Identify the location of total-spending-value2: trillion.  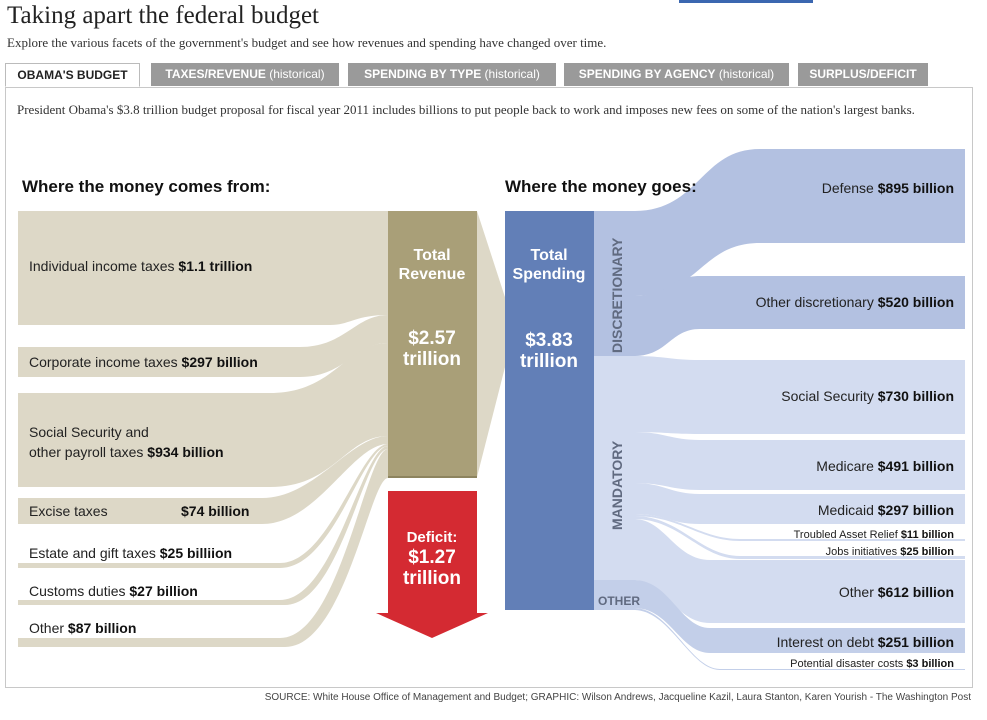
(549, 361).